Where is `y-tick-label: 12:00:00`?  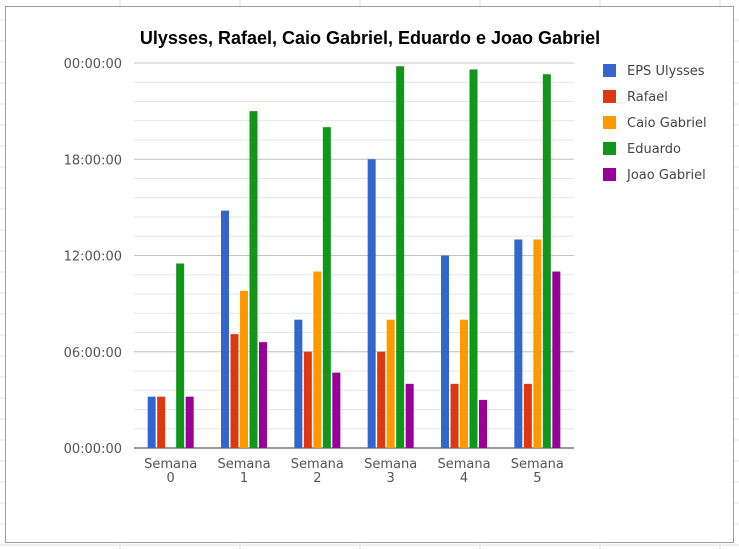 y-tick-label: 12:00:00 is located at coordinates (93, 257).